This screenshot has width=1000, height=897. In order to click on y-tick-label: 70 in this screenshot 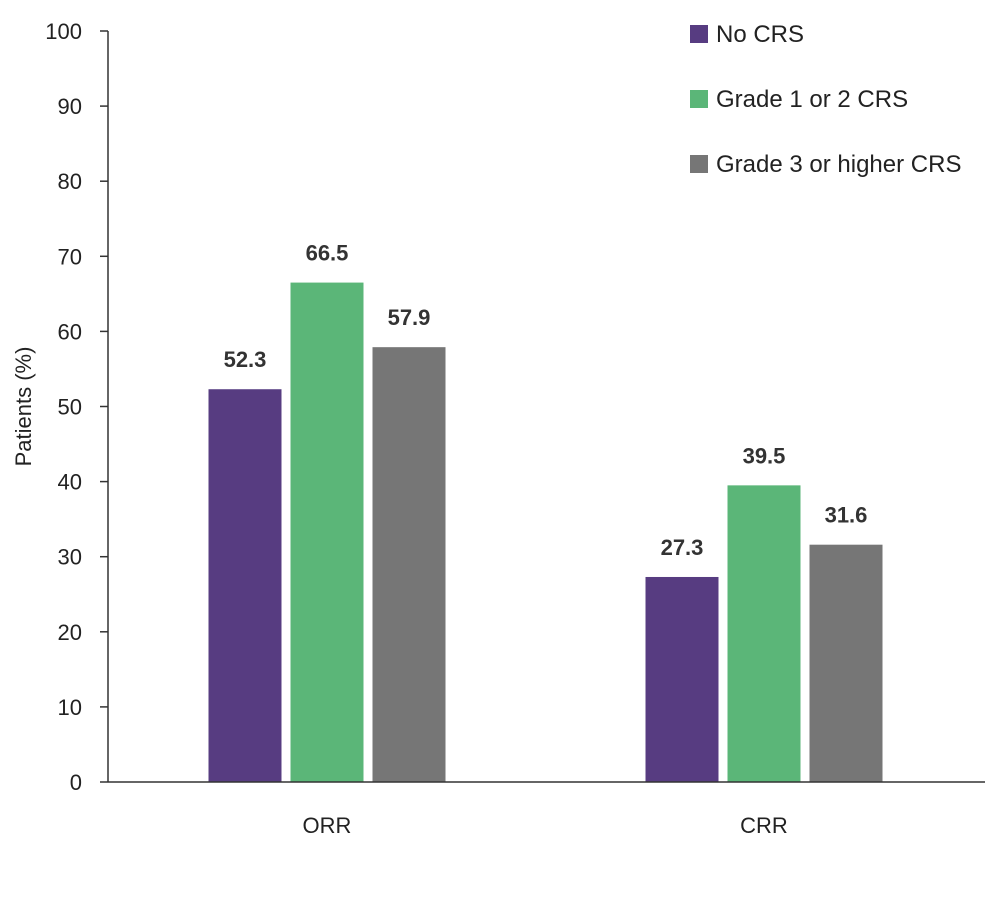, I will do `click(70, 256)`.